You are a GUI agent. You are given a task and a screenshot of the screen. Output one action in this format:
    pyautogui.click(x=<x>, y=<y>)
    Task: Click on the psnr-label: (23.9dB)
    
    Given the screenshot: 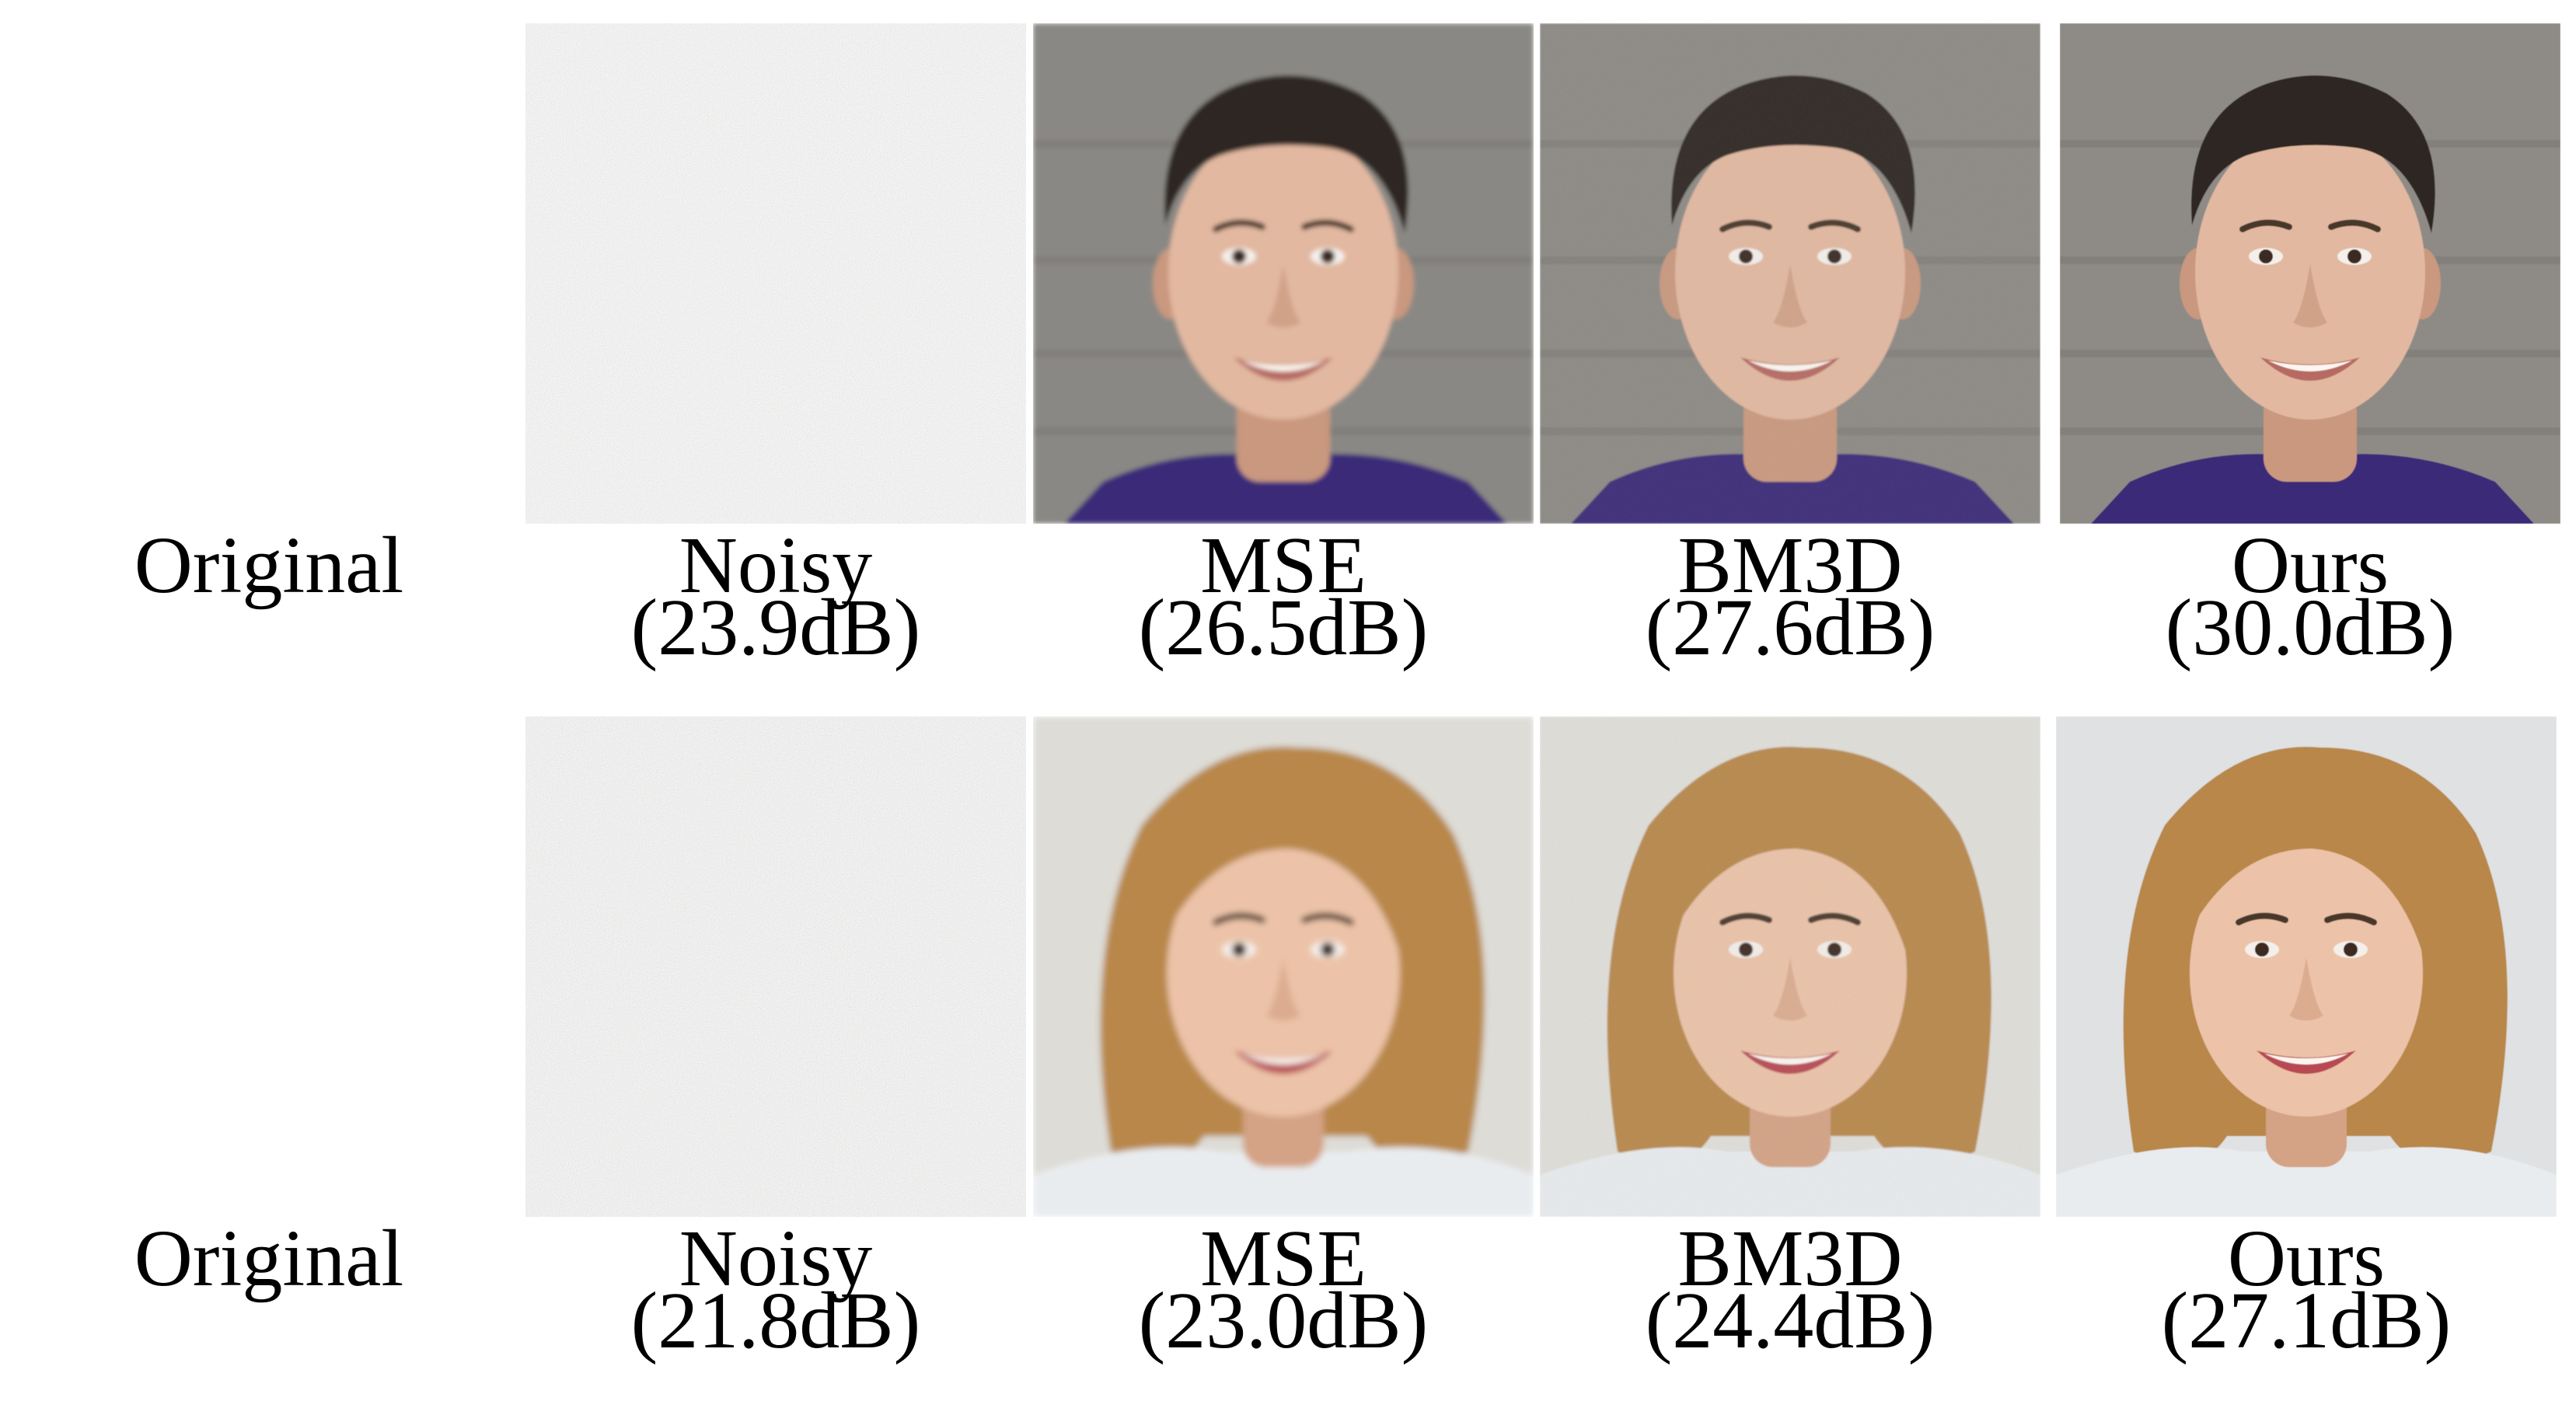 What is the action you would take?
    pyautogui.click(x=776, y=627)
    